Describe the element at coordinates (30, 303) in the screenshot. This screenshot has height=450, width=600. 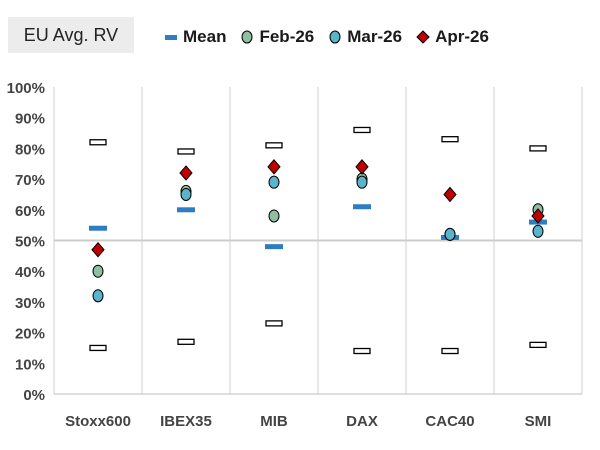
I see `y-tick-label: 30%` at that location.